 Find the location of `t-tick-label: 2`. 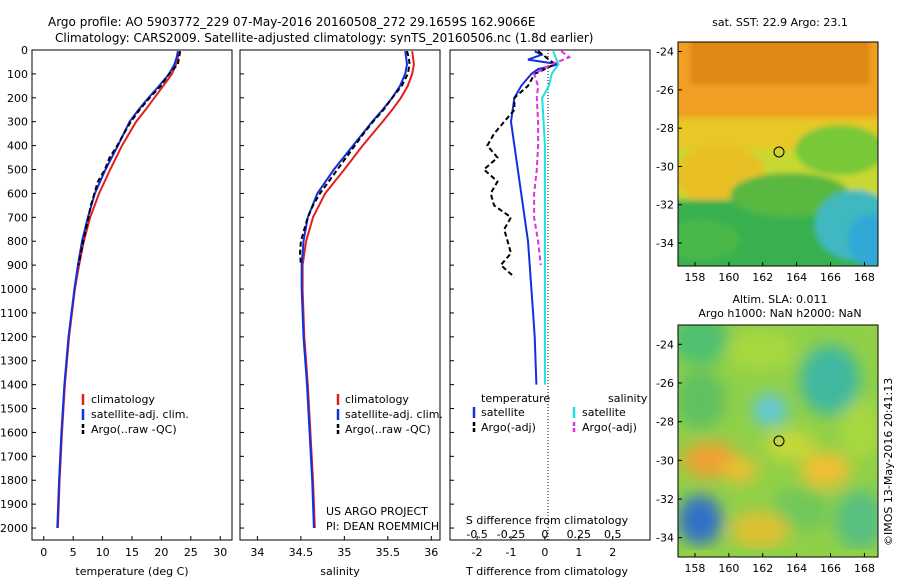

t-tick-label: 2 is located at coordinates (612, 552).